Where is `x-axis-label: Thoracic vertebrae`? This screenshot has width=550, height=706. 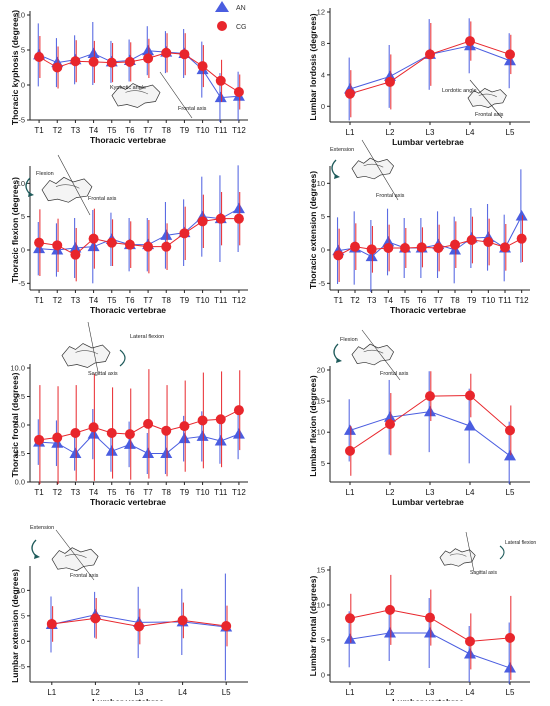
x-axis-label: Thoracic vertebrae is located at coordinates (128, 502).